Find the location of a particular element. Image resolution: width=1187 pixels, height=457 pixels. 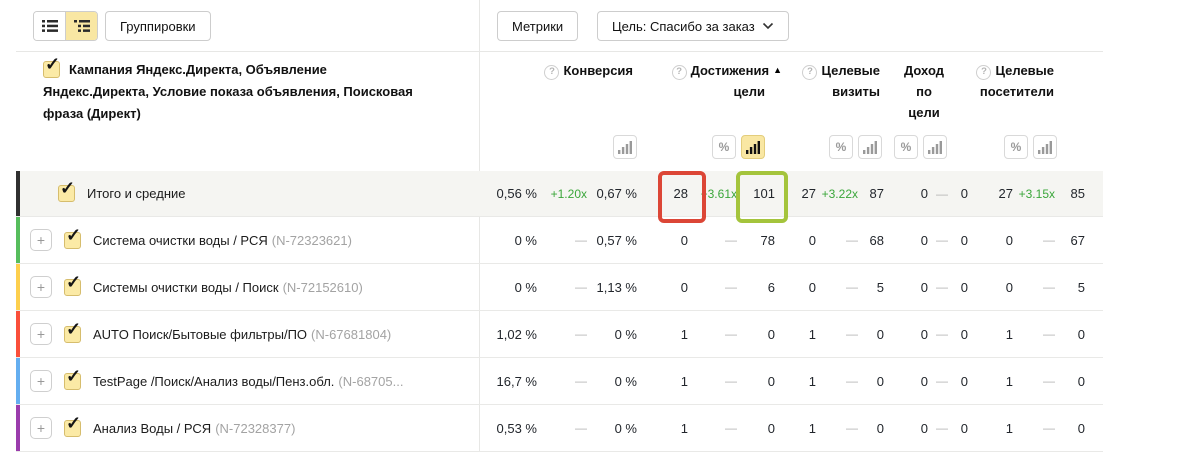

tree-view-button is located at coordinates (81, 26).